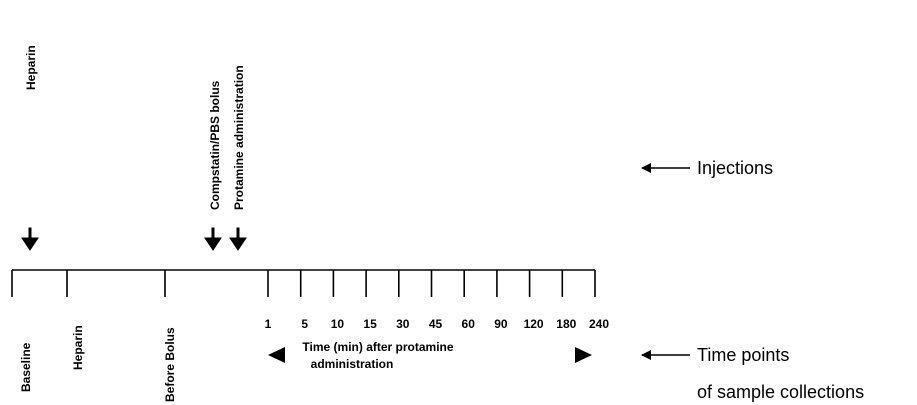 The width and height of the screenshot is (917, 405). I want to click on legend-injections: Injections, so click(735, 168).